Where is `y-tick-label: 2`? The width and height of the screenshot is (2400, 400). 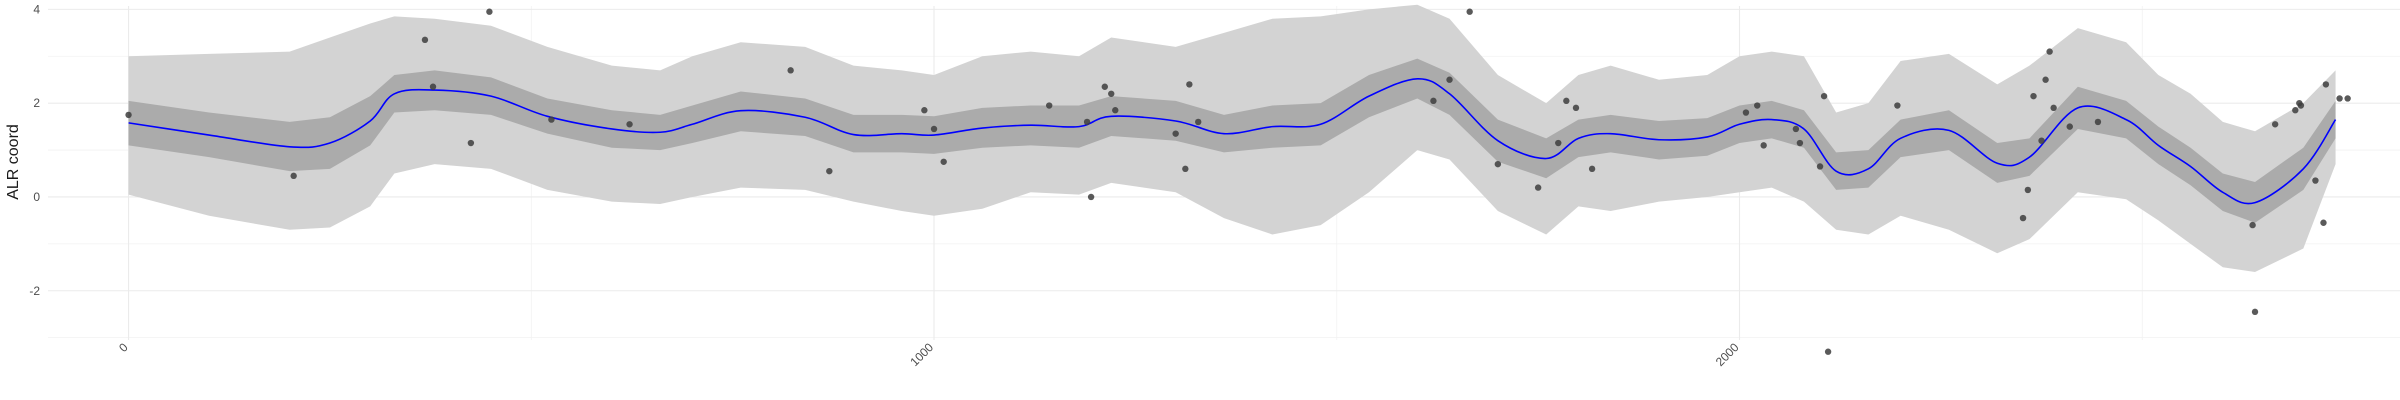
y-tick-label: 2 is located at coordinates (36, 103).